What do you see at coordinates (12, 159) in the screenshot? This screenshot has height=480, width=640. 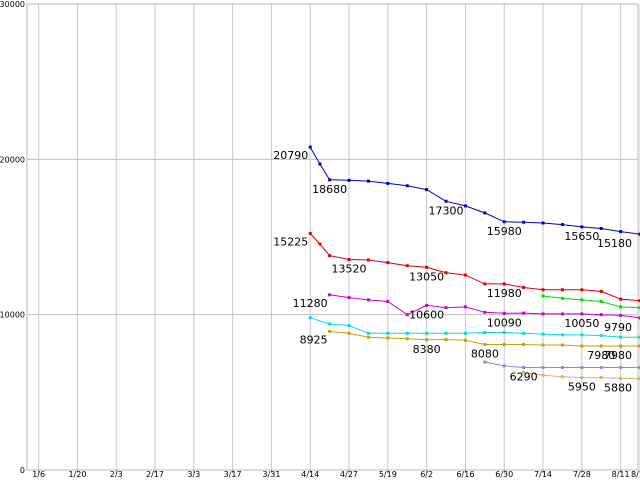 I see `y-tick-label: 20000` at bounding box center [12, 159].